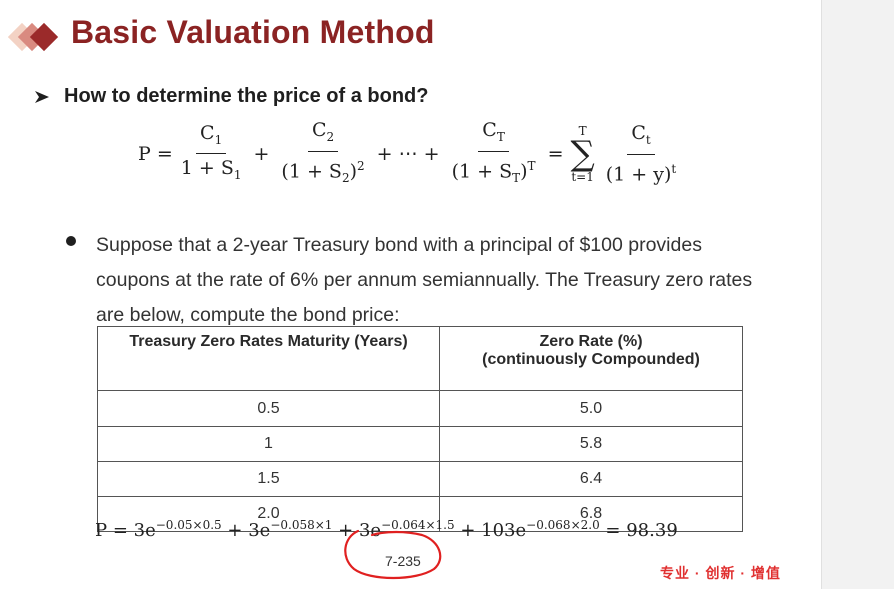 The width and height of the screenshot is (894, 589). What do you see at coordinates (268, 358) in the screenshot?
I see `header-maturity: Treasury Zero Rates Maturity (Years)` at bounding box center [268, 358].